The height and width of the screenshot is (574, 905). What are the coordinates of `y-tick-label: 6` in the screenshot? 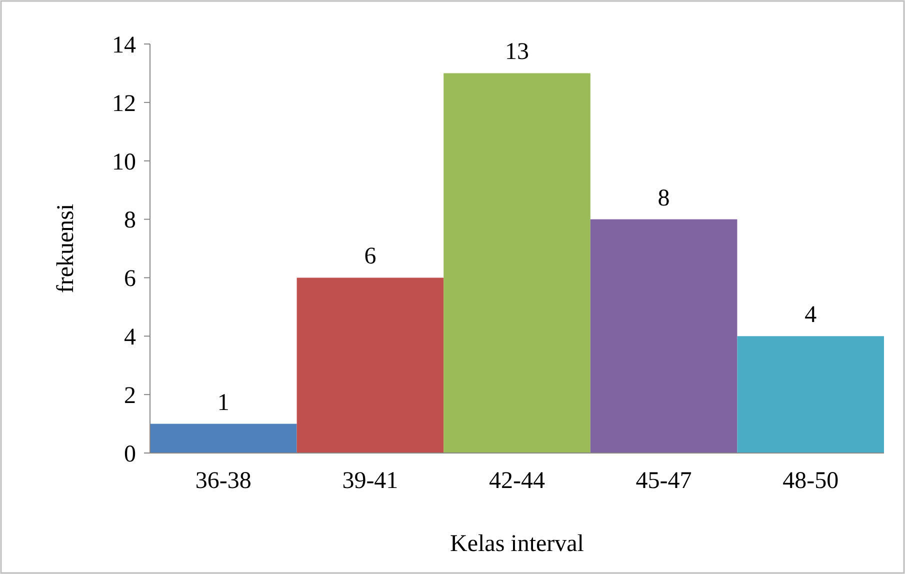 It's located at (130, 279).